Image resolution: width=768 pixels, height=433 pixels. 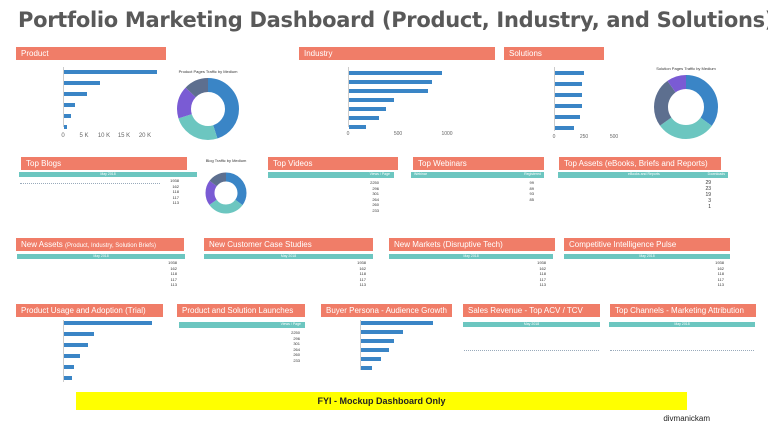 What do you see at coordinates (643, 175) in the screenshot?
I see `assets-table-header: eBooks and Reports Downloads` at bounding box center [643, 175].